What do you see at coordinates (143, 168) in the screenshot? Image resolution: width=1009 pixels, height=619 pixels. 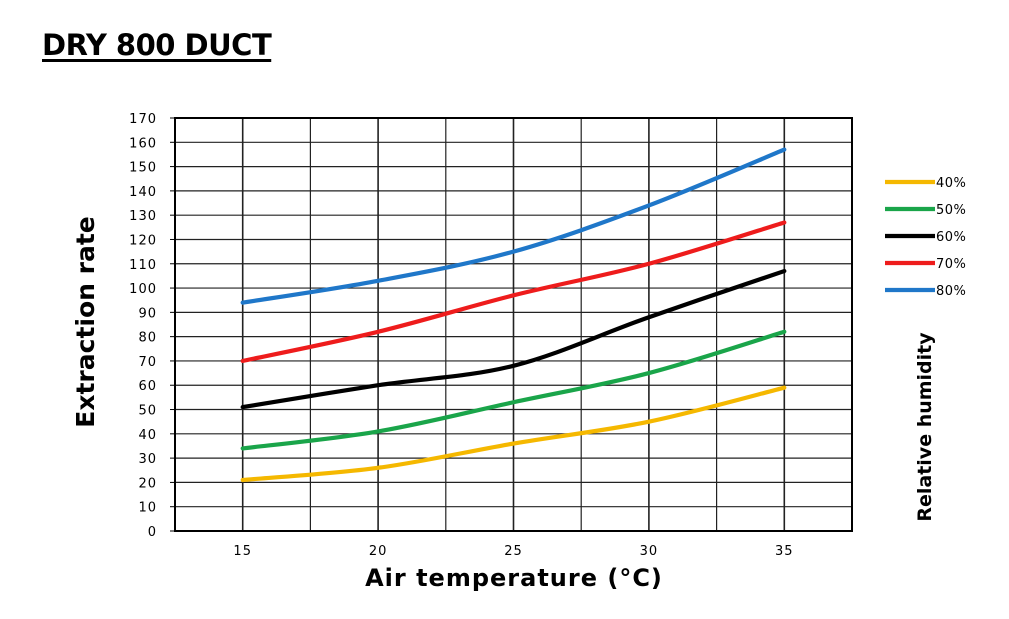 I see `y-tick-label: 150` at bounding box center [143, 168].